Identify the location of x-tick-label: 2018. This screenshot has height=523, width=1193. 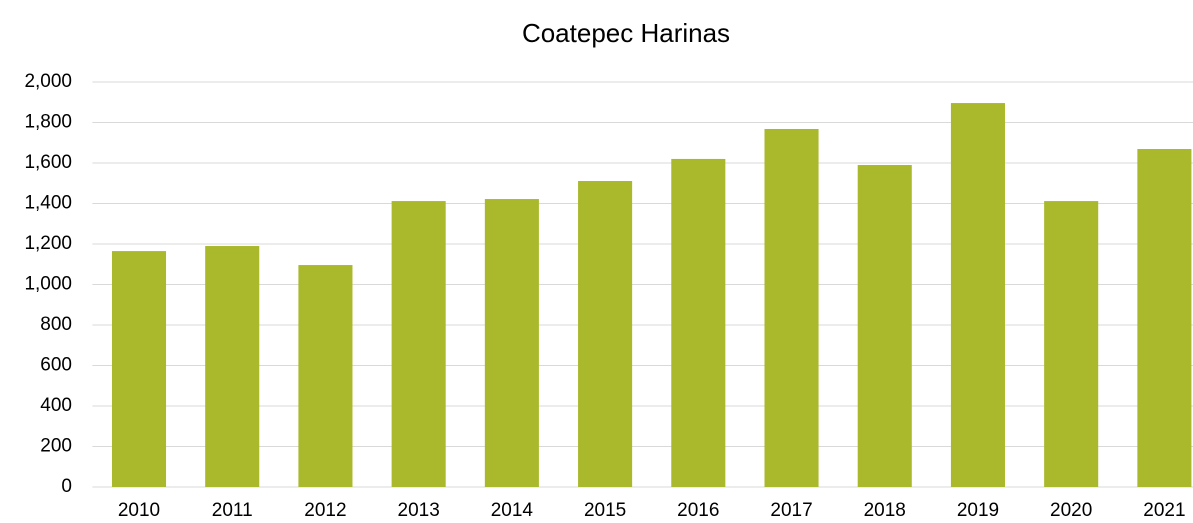
(885, 510).